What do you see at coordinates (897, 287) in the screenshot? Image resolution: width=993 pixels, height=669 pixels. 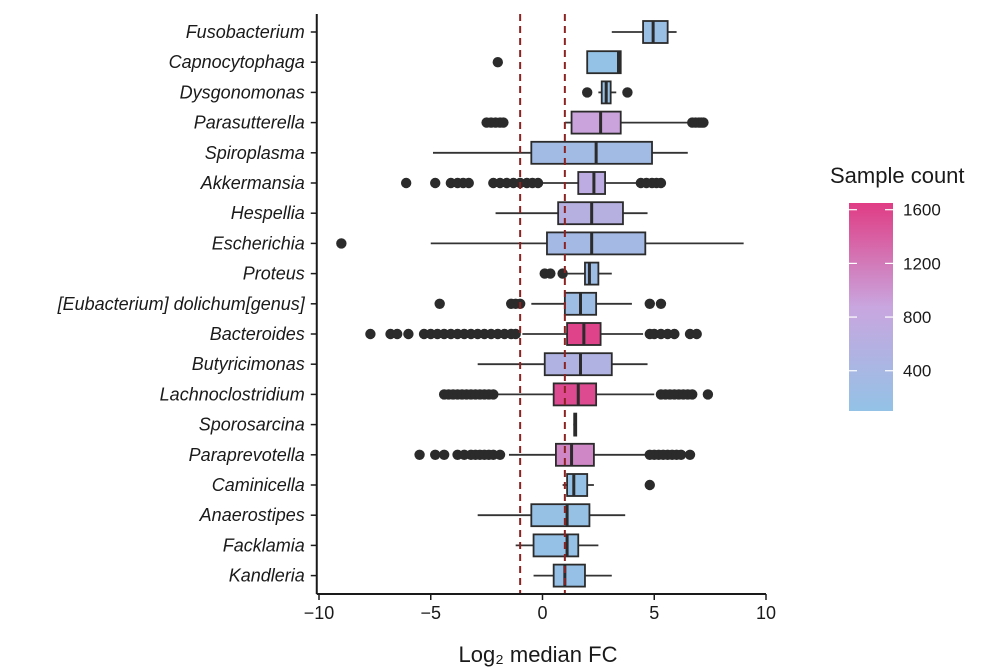 I see `legend: Sample count 400 800 1200 1600` at bounding box center [897, 287].